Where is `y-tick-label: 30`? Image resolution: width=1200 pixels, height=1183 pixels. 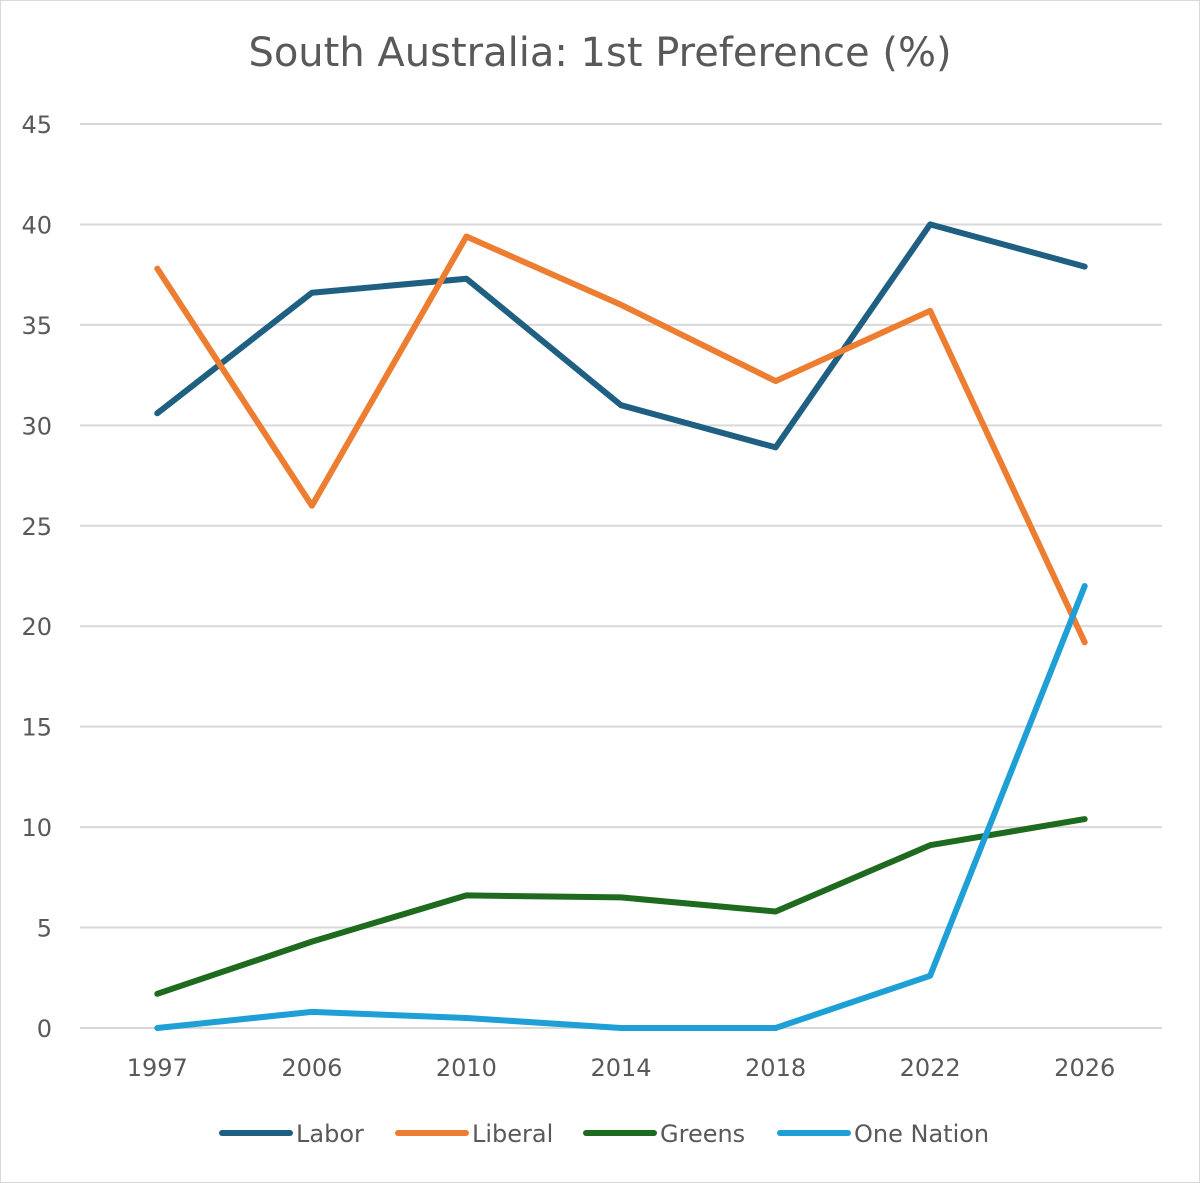 y-tick-label: 30 is located at coordinates (36, 426).